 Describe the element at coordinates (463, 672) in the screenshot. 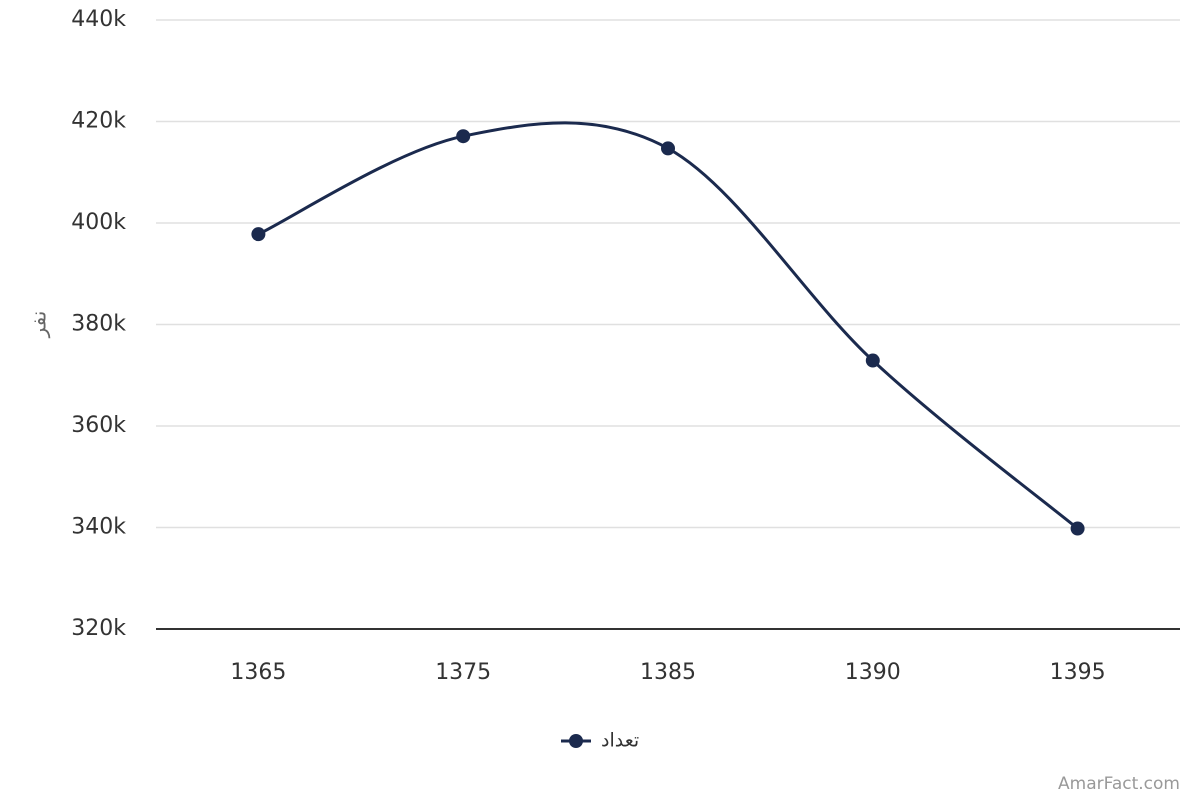

I see `x-tick-label: 1375` at that location.